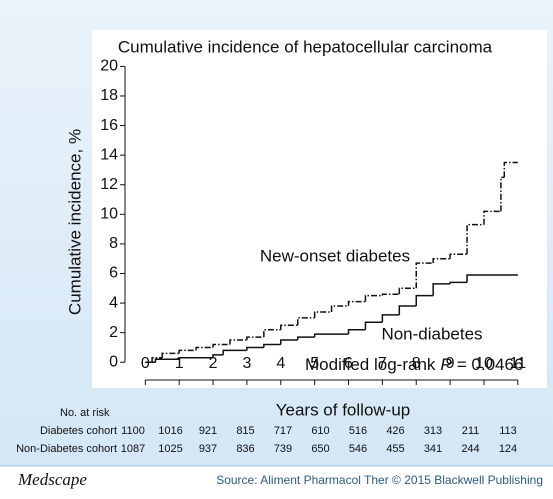 The height and width of the screenshot is (499, 553). Describe the element at coordinates (283, 449) in the screenshot. I see `risk-count: 739` at that location.